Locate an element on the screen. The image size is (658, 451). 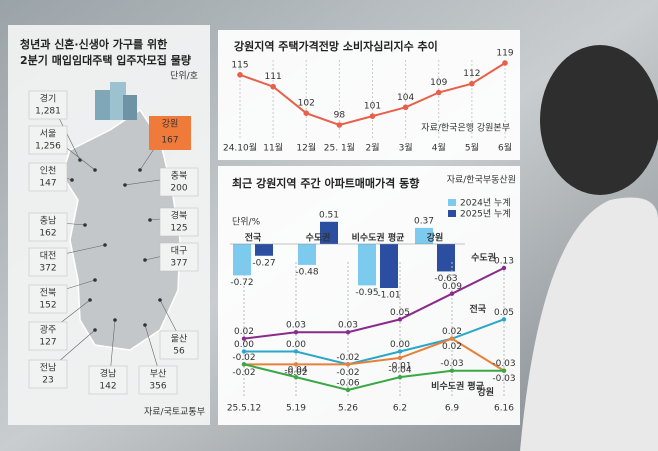
region-name: 부산 is located at coordinates (158, 374).